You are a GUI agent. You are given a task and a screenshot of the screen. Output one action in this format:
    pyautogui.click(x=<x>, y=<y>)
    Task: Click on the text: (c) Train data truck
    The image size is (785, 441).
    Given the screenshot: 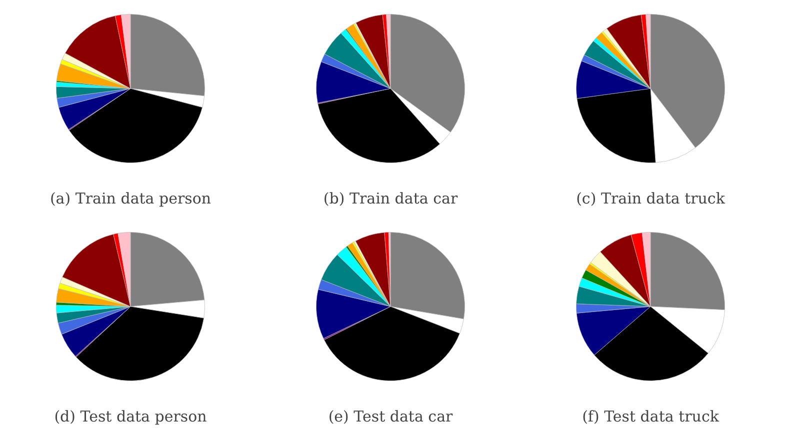 What is the action you would take?
    pyautogui.click(x=651, y=199)
    